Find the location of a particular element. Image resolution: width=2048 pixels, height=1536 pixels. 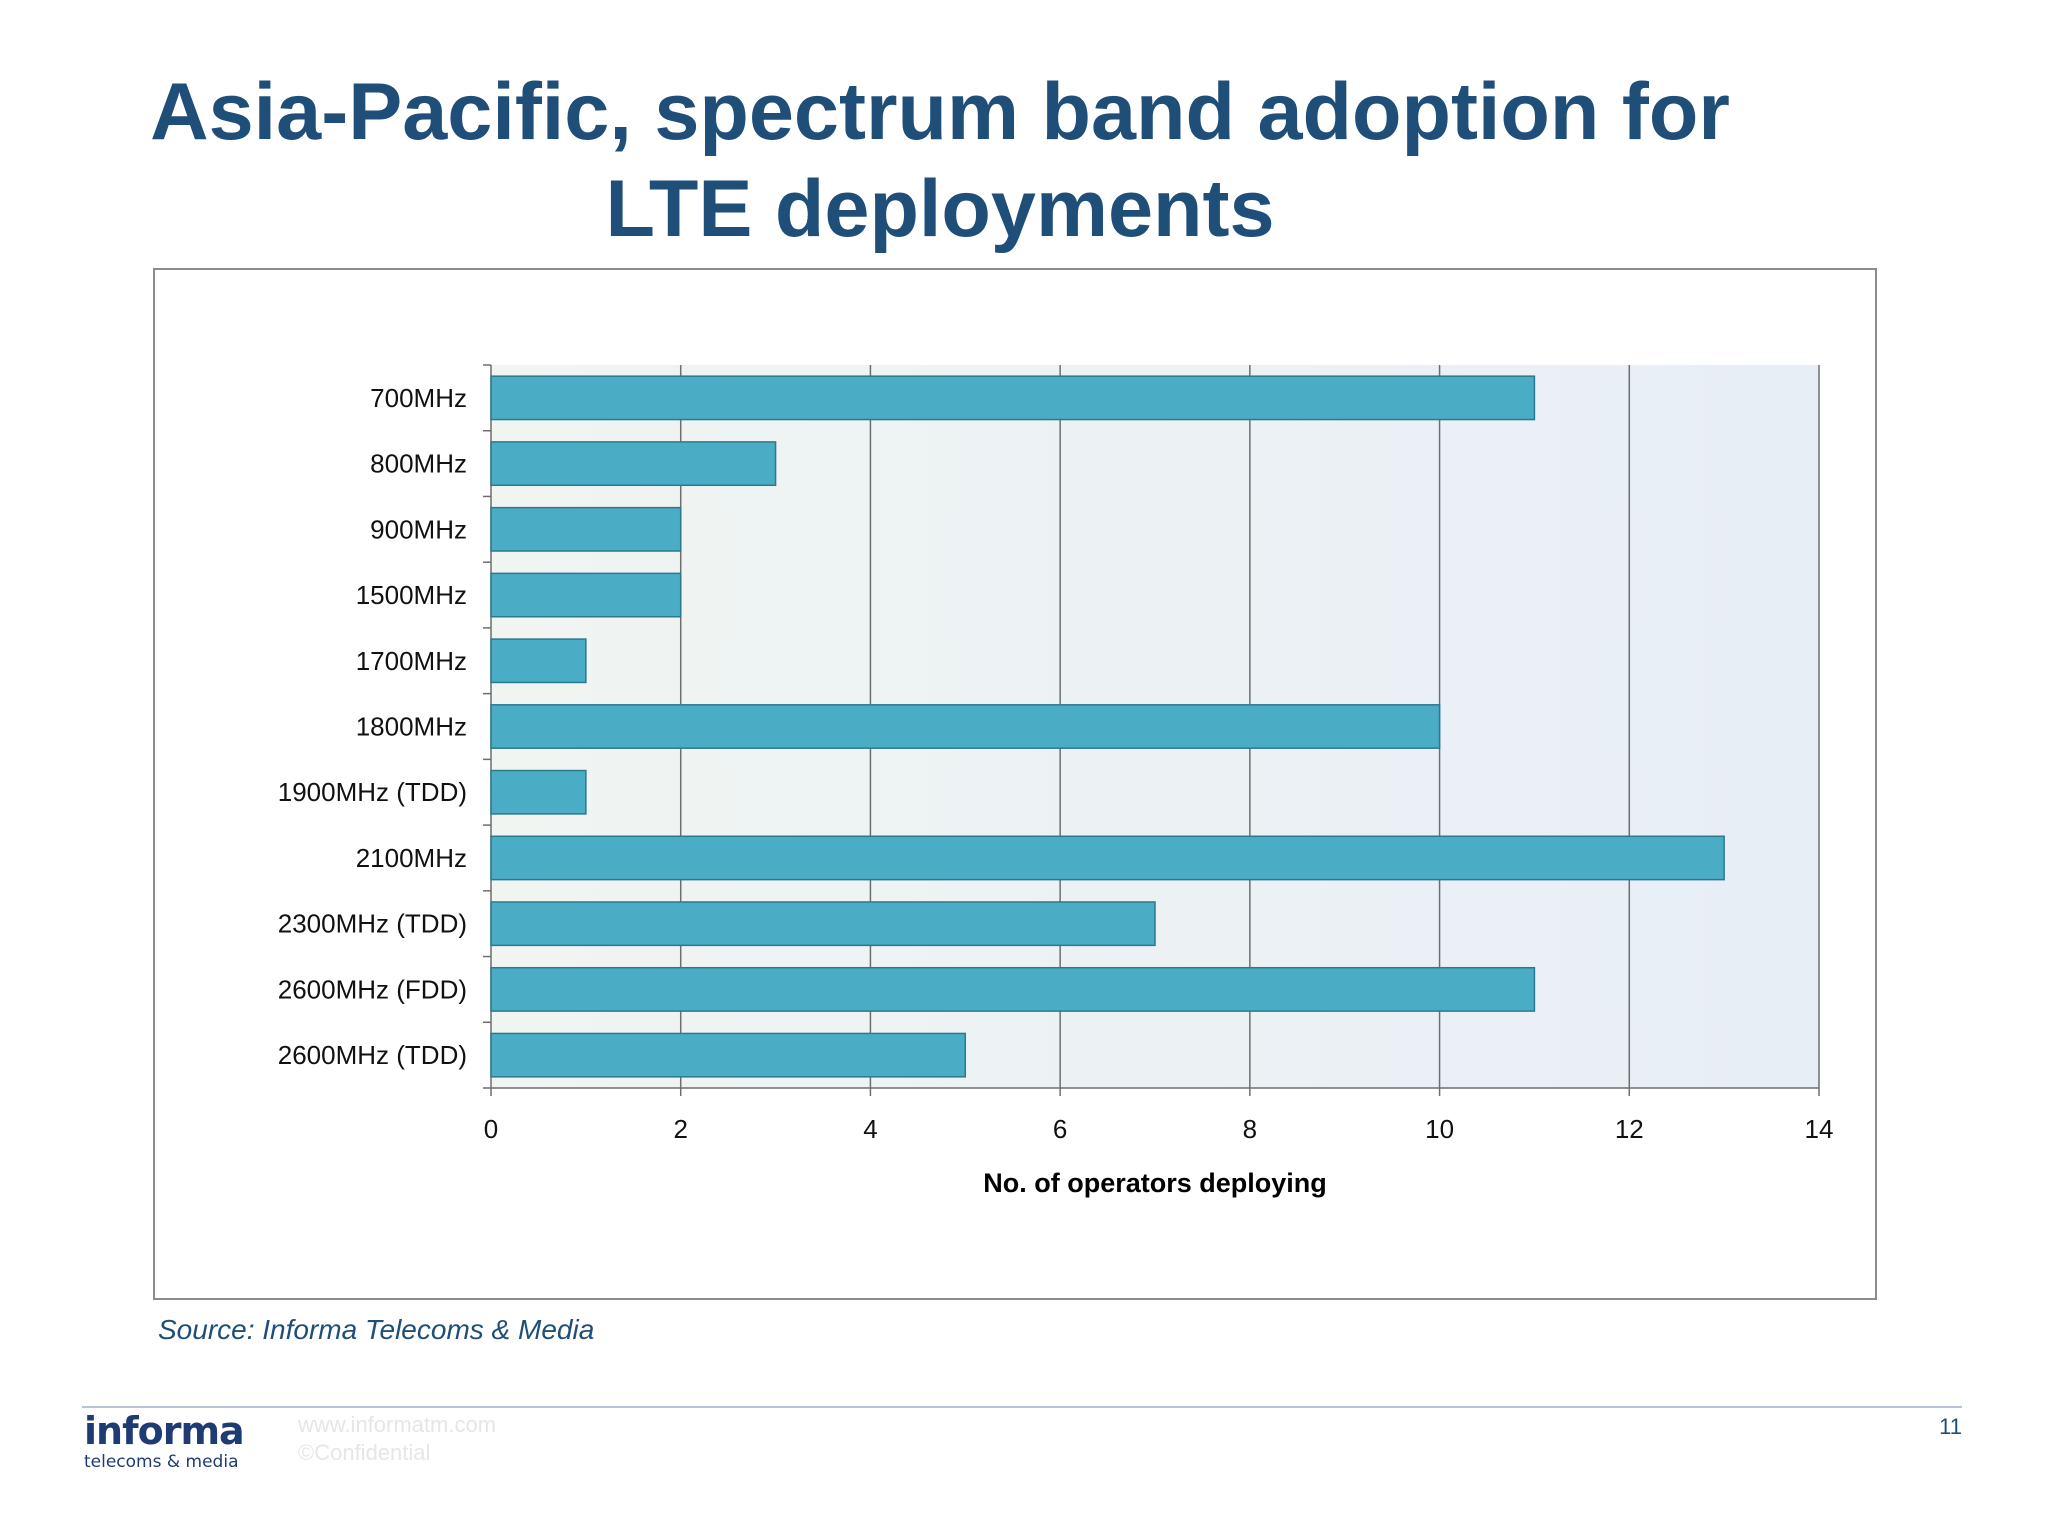

x-tick-label: 0 is located at coordinates (491, 1129).